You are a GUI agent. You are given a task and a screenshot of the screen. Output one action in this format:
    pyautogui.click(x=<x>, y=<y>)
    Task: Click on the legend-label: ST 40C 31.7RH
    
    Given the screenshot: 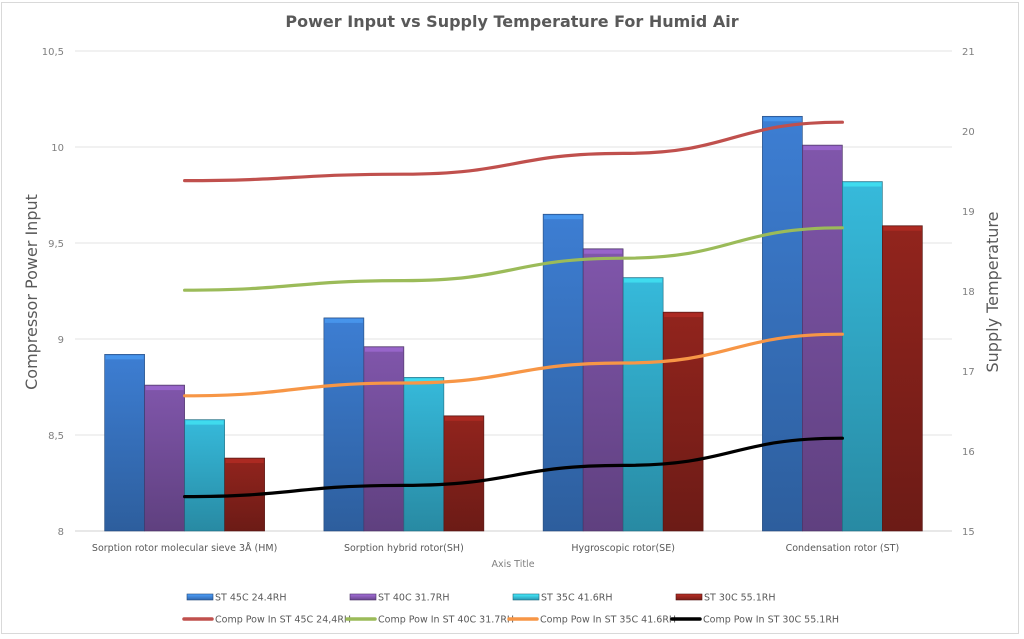 What is the action you would take?
    pyautogui.click(x=414, y=598)
    